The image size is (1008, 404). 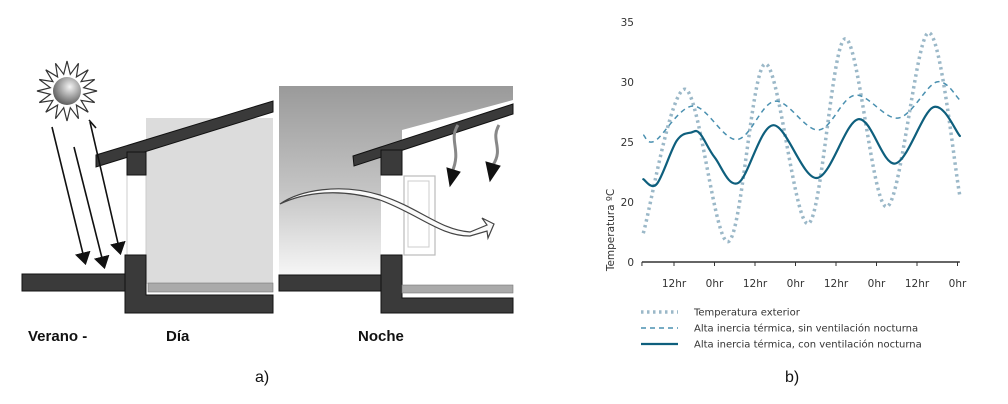 What do you see at coordinates (262, 377) in the screenshot?
I see `caption-a: a)` at bounding box center [262, 377].